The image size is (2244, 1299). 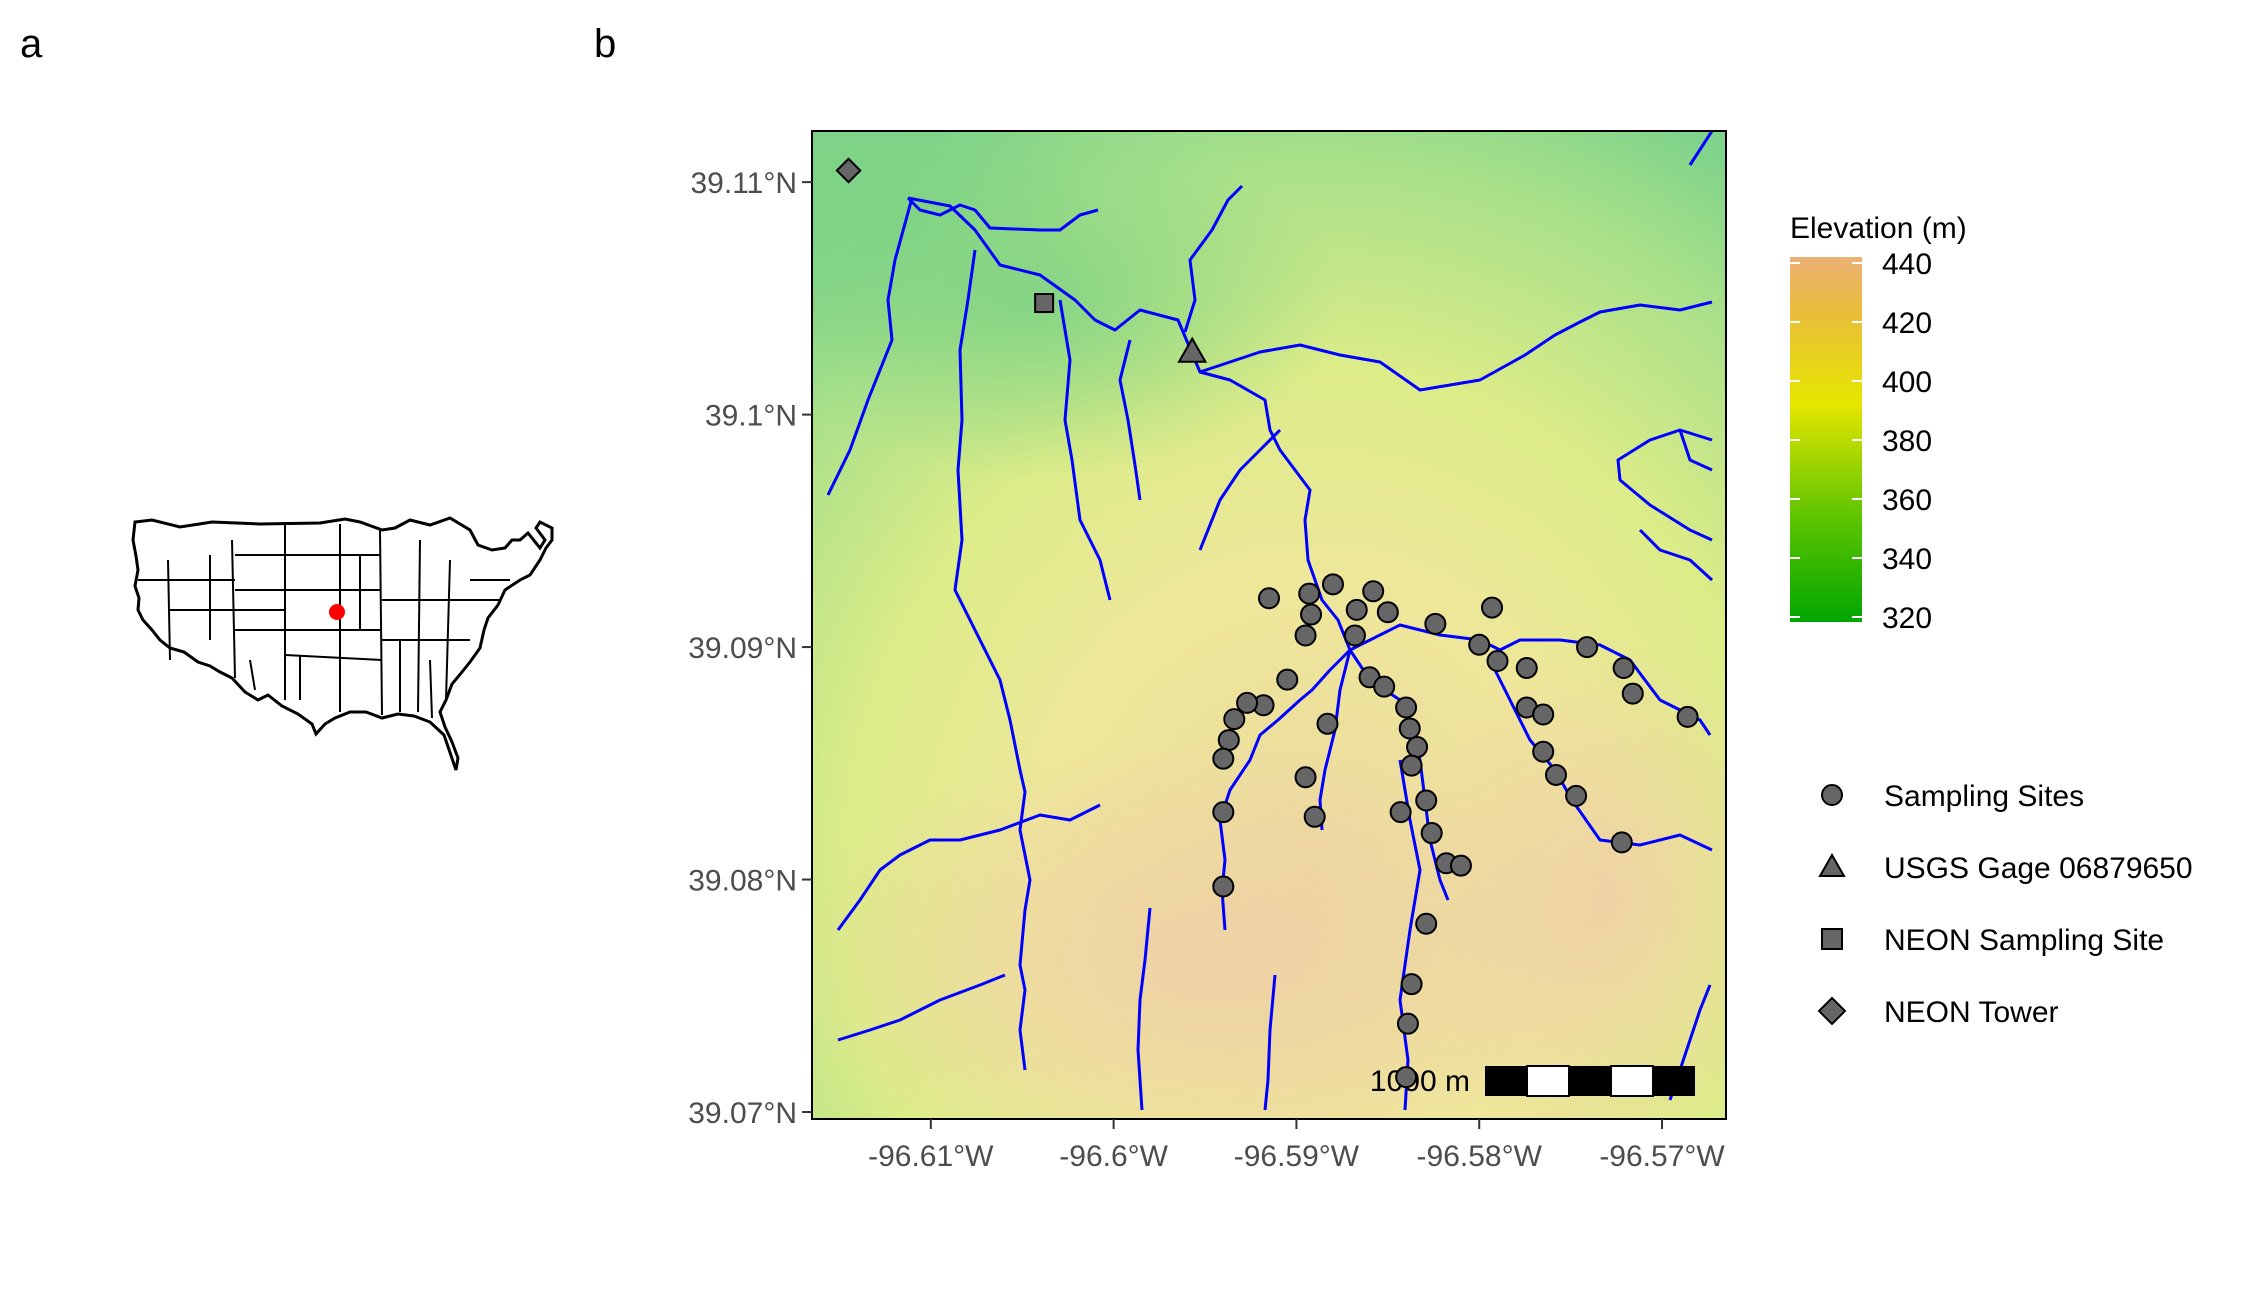 What do you see at coordinates (324, 620) in the screenshot?
I see `state-borders` at bounding box center [324, 620].